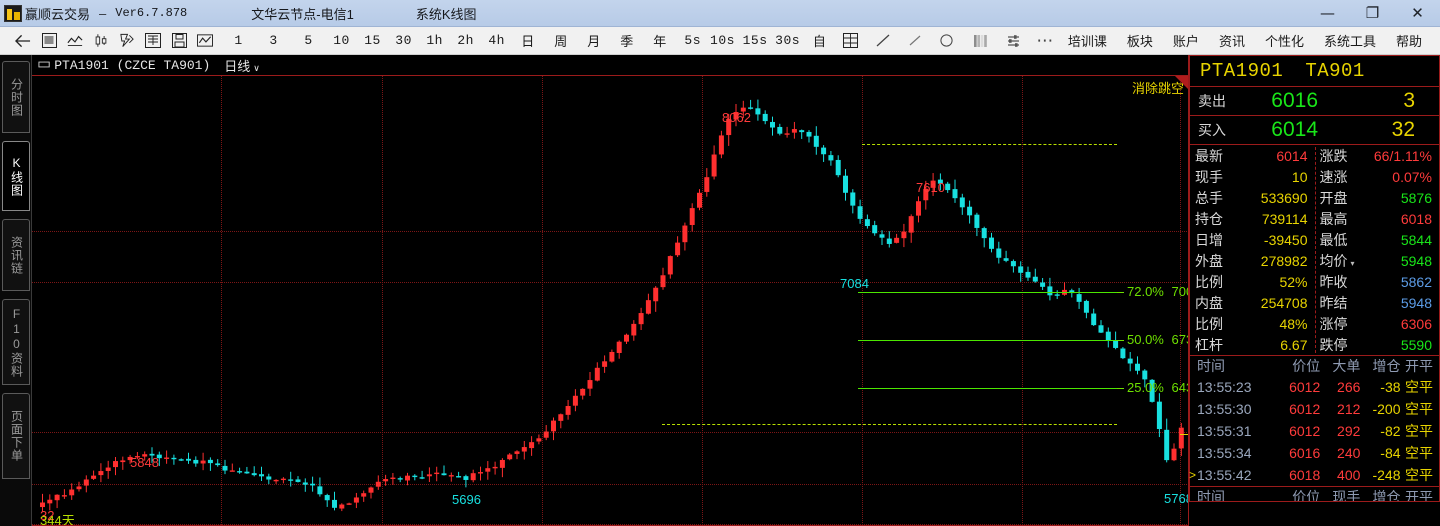 Image resolution: width=1440 pixels, height=526 pixels. What do you see at coordinates (1314, 494) in the screenshot?
I see `tick-table-secondary: 时间 价位 现手 增仓 开平` at bounding box center [1314, 494].